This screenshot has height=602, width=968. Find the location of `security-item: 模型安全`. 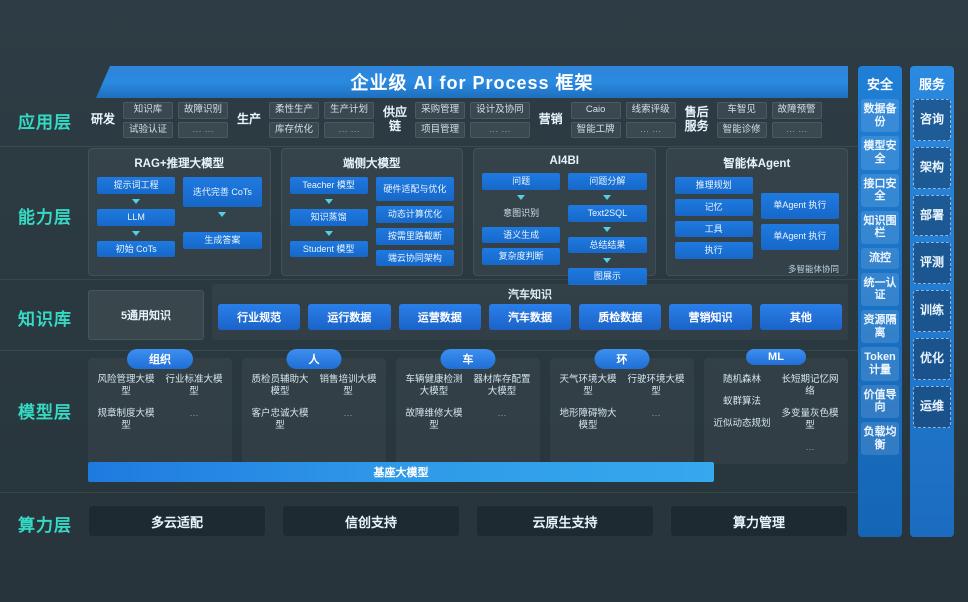

security-item: 模型安全 is located at coordinates (880, 153).